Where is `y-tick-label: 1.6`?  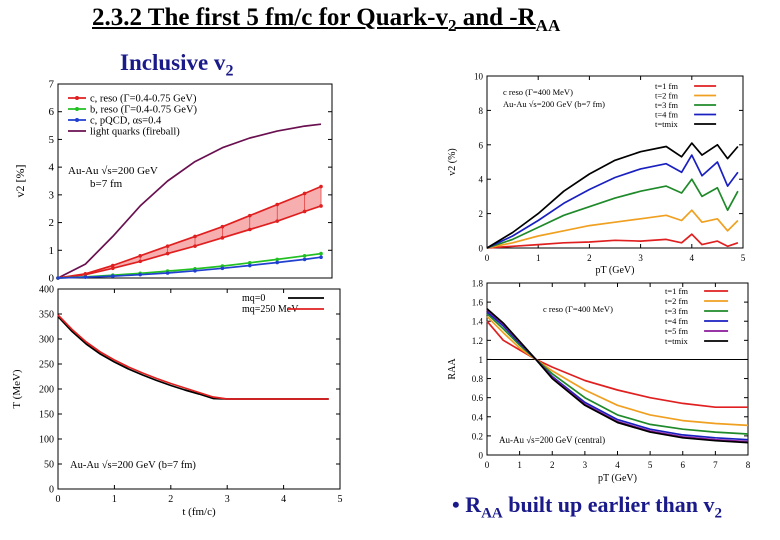 y-tick-label: 1.6 is located at coordinates (478, 303).